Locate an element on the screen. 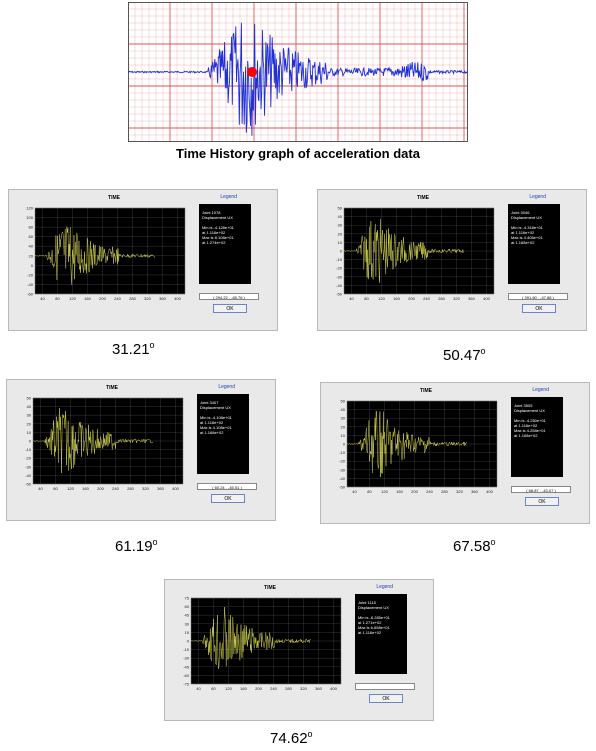 The height and width of the screenshot is (751, 596). x-tick-label: 40 is located at coordinates (42, 298).